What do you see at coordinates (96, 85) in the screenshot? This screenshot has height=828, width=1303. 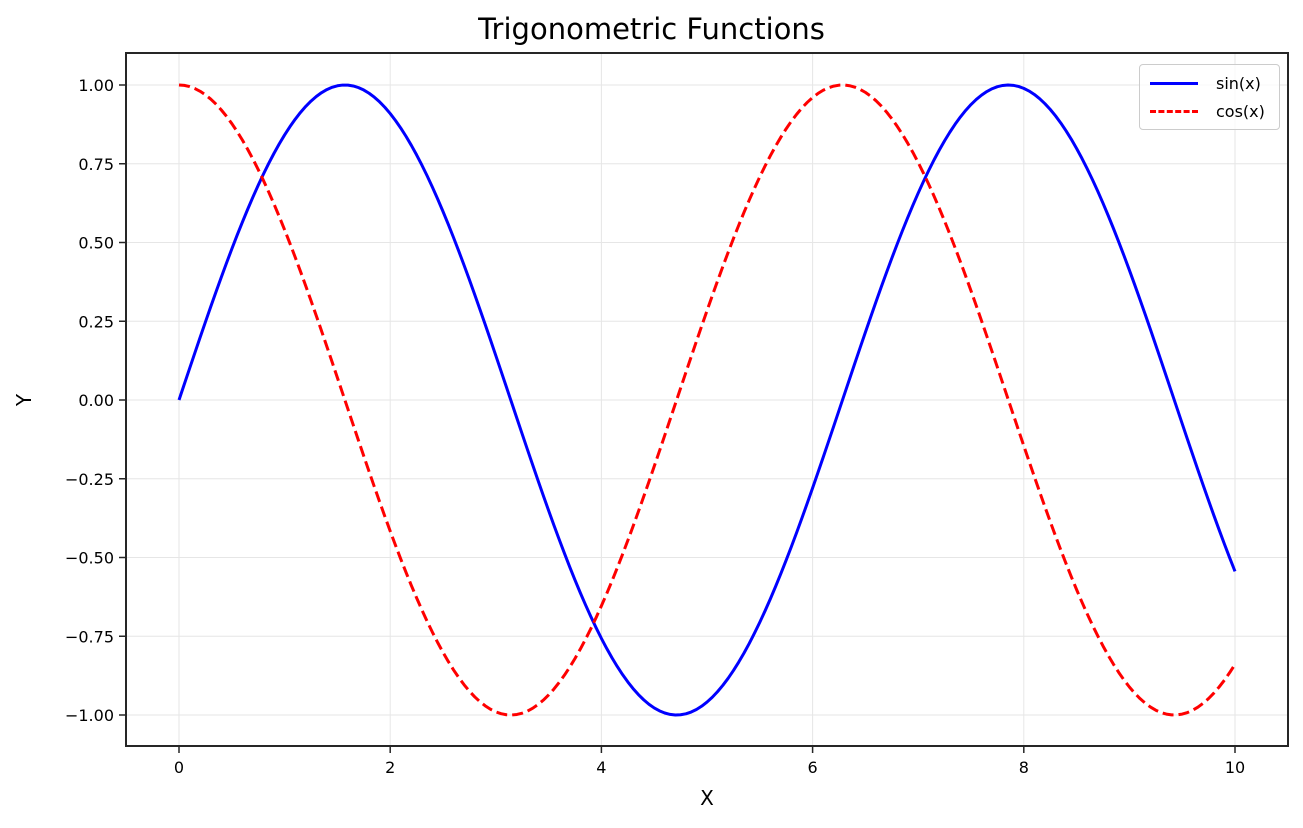 I see `y-tick-label: 1.00` at bounding box center [96, 85].